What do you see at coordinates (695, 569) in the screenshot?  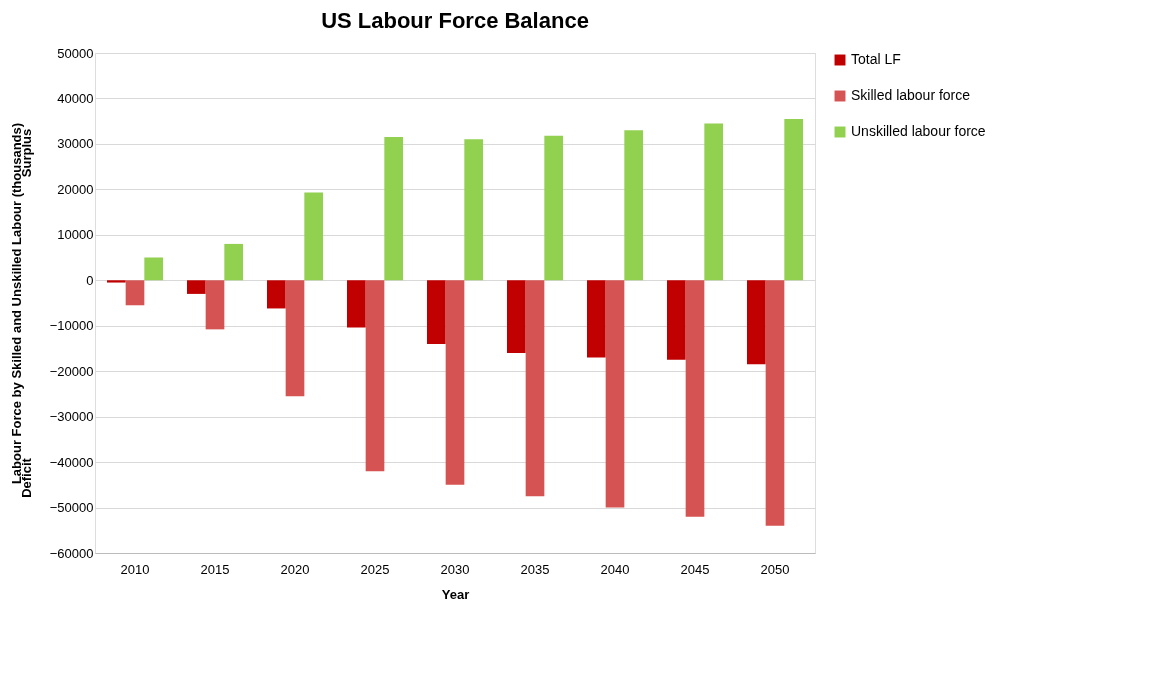 I see `x-tick-label: 2045` at bounding box center [695, 569].